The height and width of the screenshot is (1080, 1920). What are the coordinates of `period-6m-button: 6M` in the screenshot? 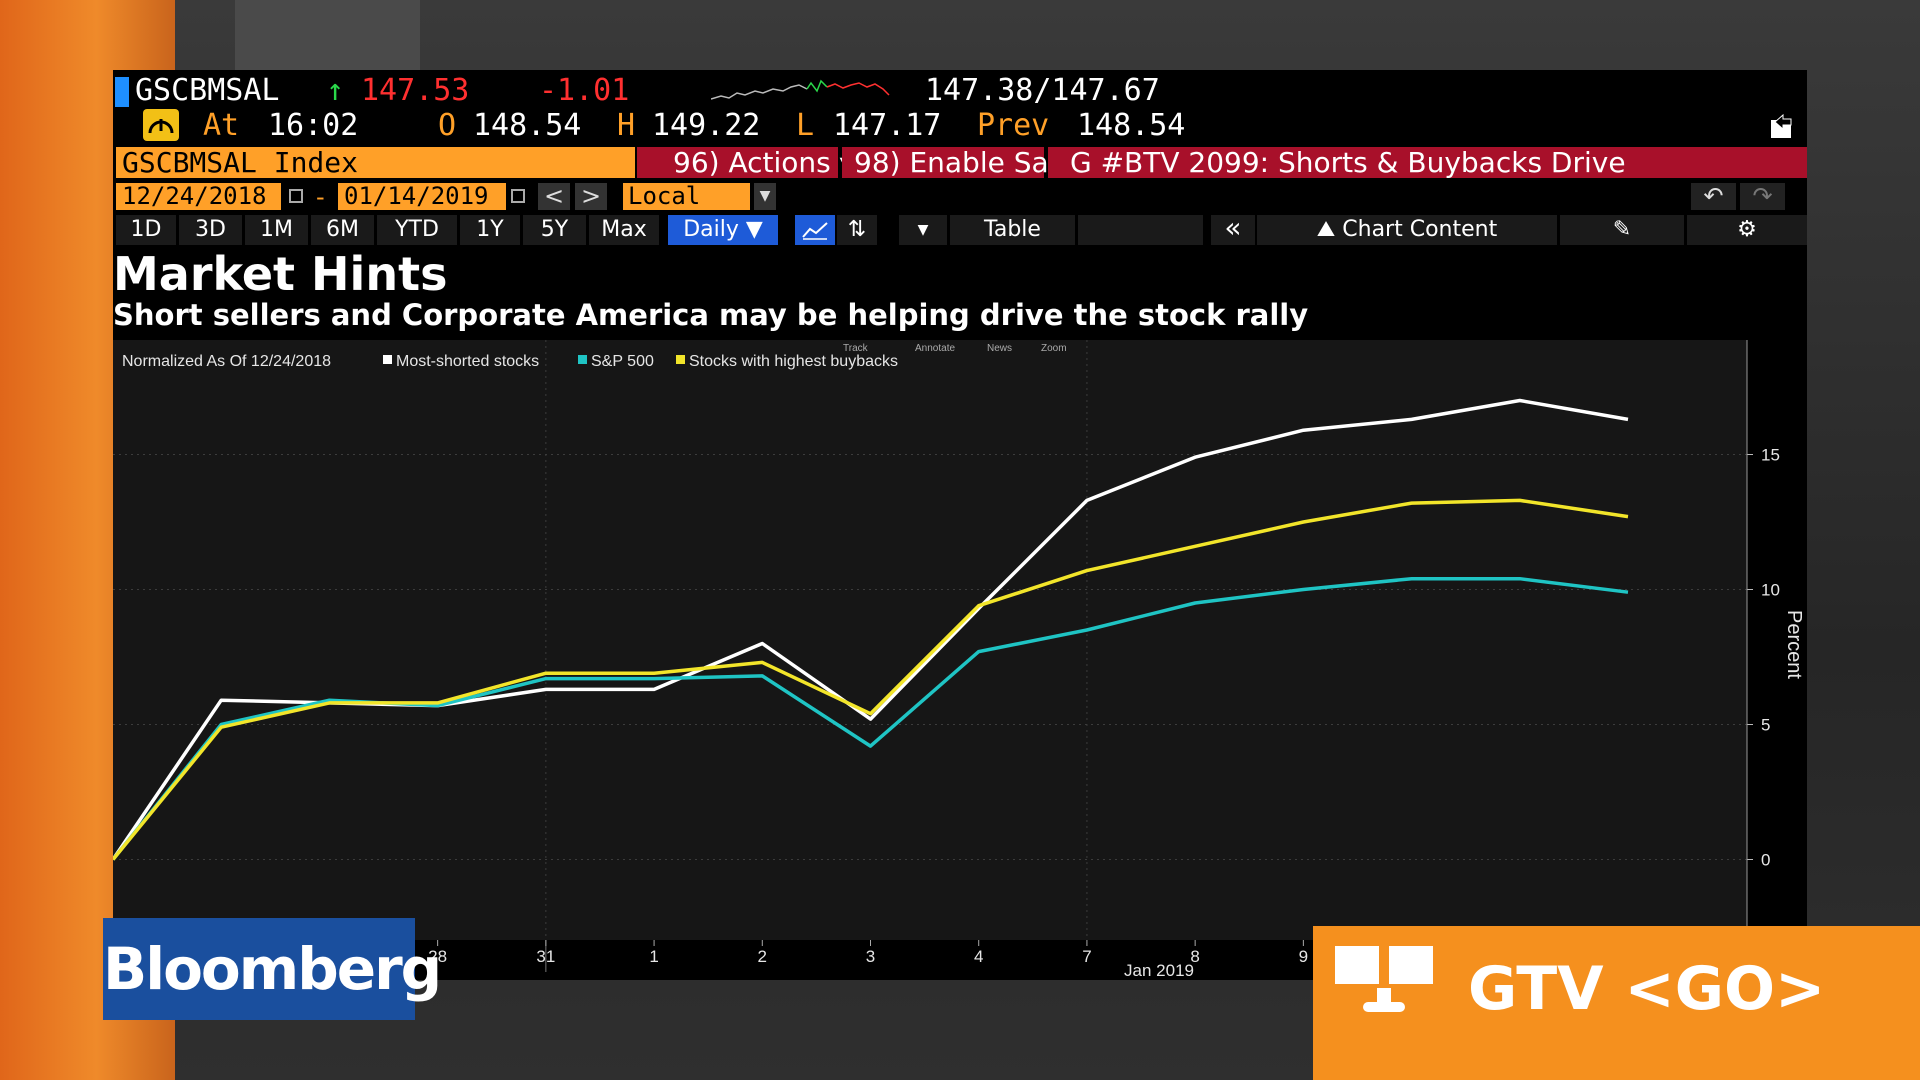 It's located at (342, 230).